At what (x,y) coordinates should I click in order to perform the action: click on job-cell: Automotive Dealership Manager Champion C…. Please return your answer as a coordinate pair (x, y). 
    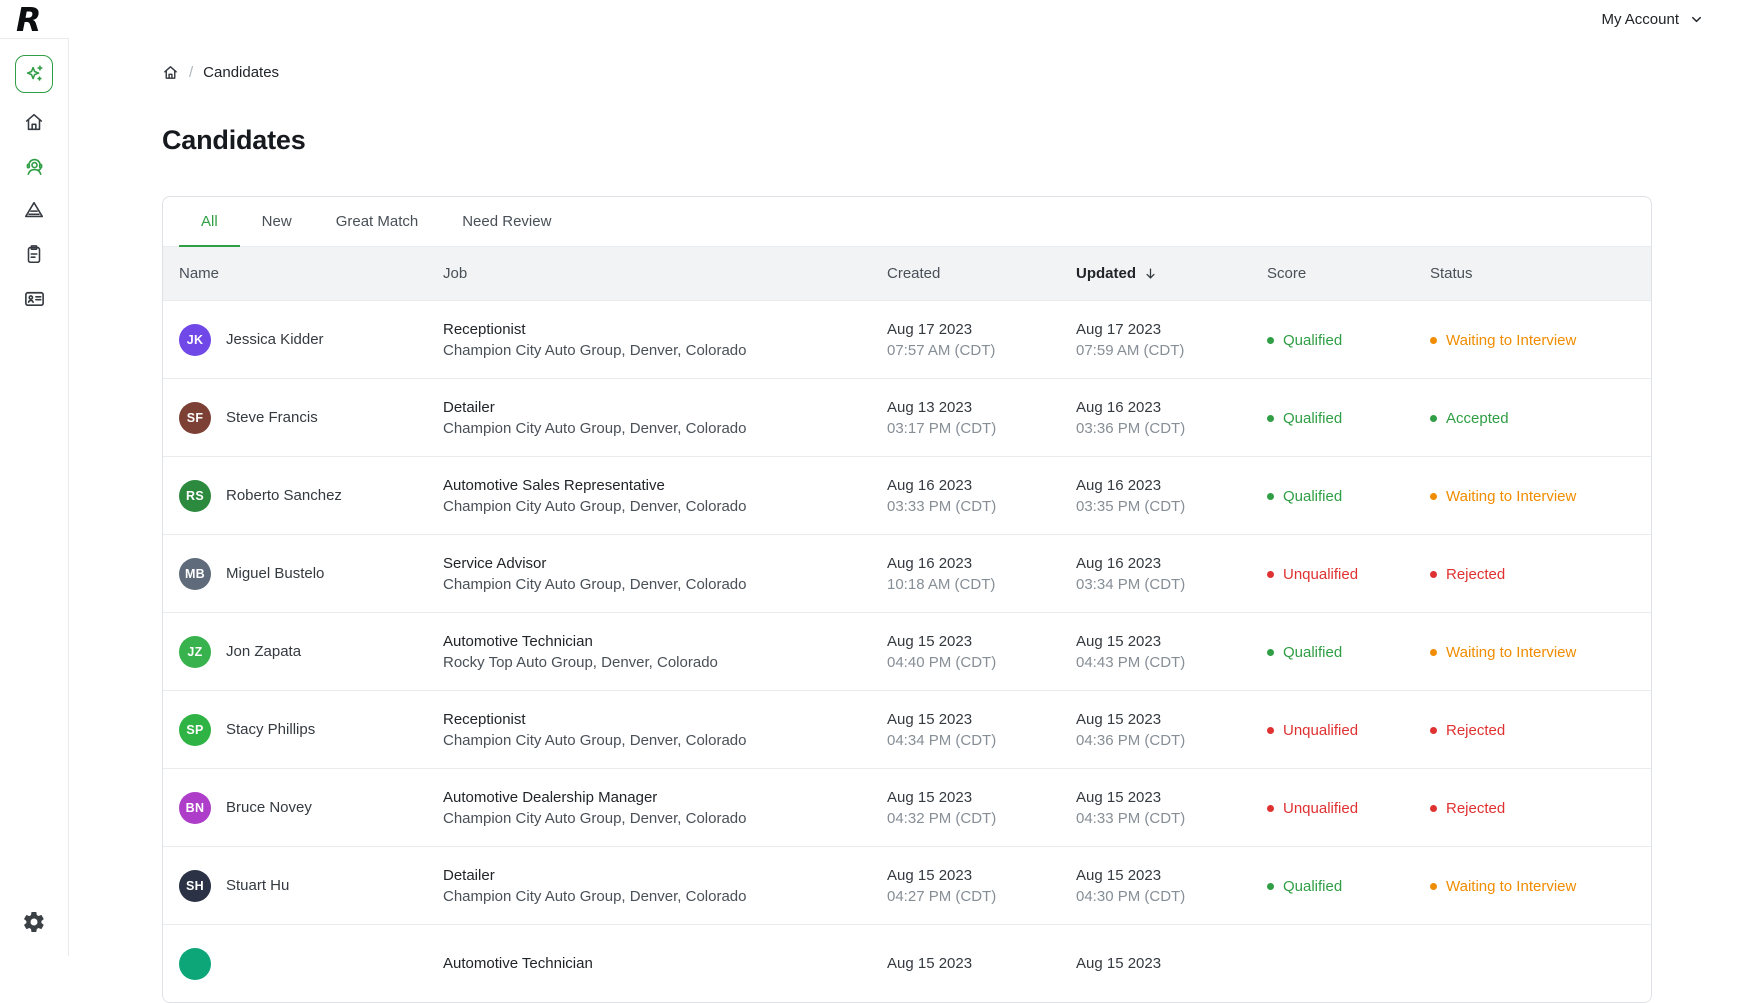
    Looking at the image, I should click on (665, 808).